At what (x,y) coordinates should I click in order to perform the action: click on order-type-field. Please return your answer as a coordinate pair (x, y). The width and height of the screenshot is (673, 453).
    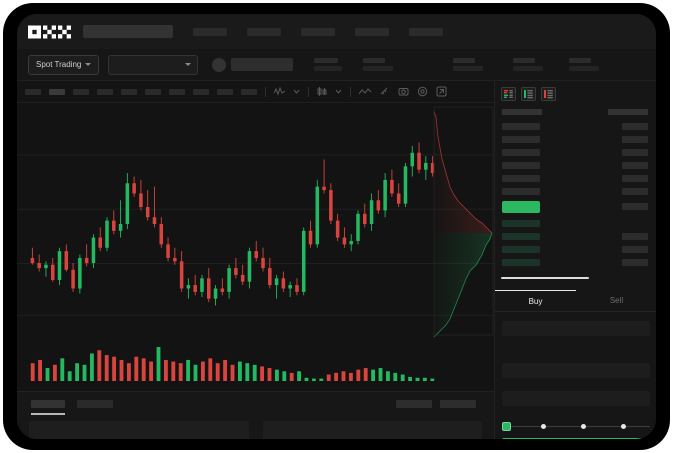
    Looking at the image, I should click on (576, 328).